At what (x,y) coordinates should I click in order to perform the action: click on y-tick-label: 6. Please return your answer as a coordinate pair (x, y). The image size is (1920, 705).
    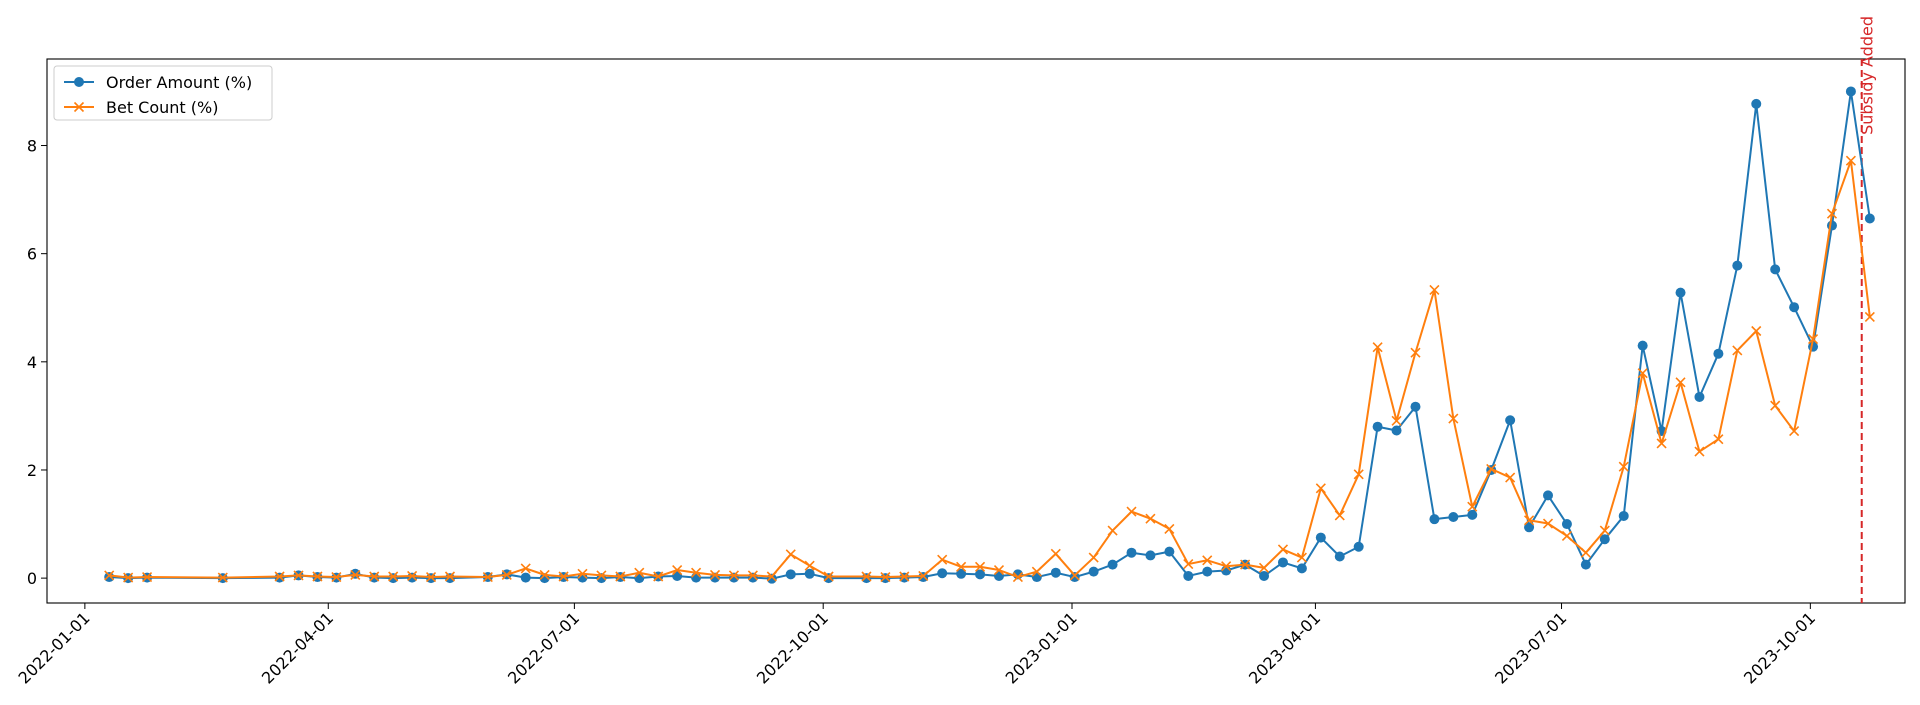
    Looking at the image, I should click on (32, 254).